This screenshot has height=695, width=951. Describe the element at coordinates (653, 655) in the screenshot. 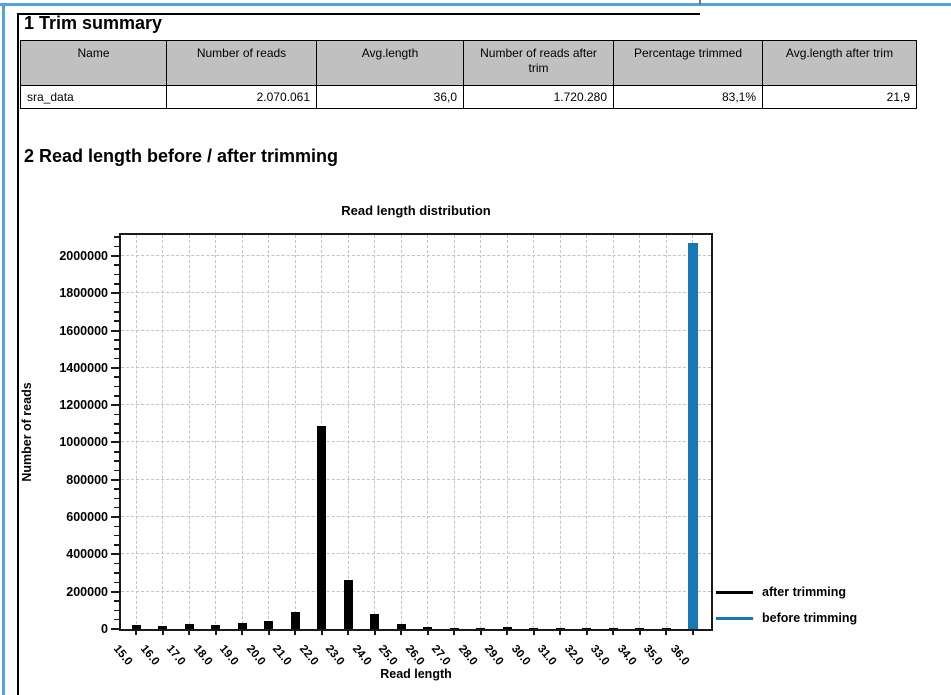

I see `x-tick-label: 35.0` at that location.